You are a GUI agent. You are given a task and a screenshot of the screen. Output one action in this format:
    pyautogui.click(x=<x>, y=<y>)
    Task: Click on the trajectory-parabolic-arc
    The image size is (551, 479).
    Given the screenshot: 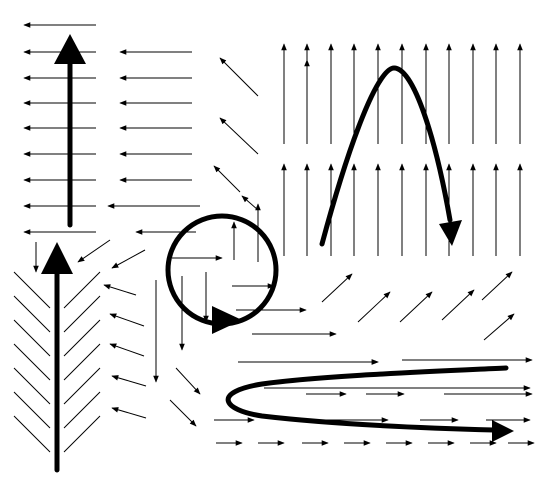 What is the action you would take?
    pyautogui.click(x=390, y=156)
    